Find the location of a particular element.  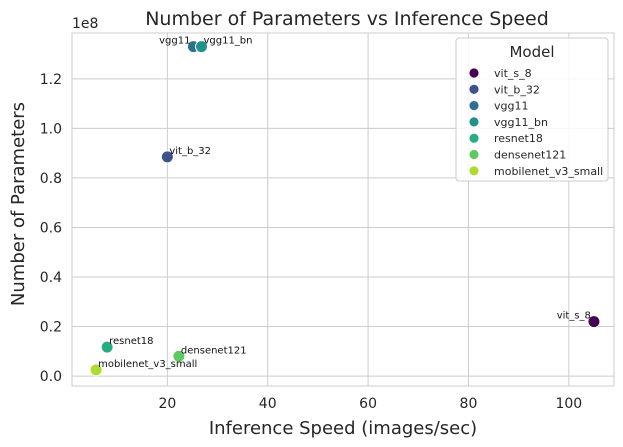

x-axis-title: Inference Speed (images/sec) is located at coordinates (343, 428).